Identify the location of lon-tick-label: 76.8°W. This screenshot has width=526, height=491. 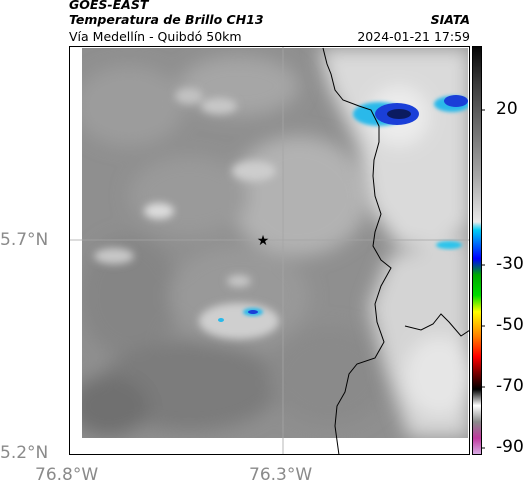
(67, 475).